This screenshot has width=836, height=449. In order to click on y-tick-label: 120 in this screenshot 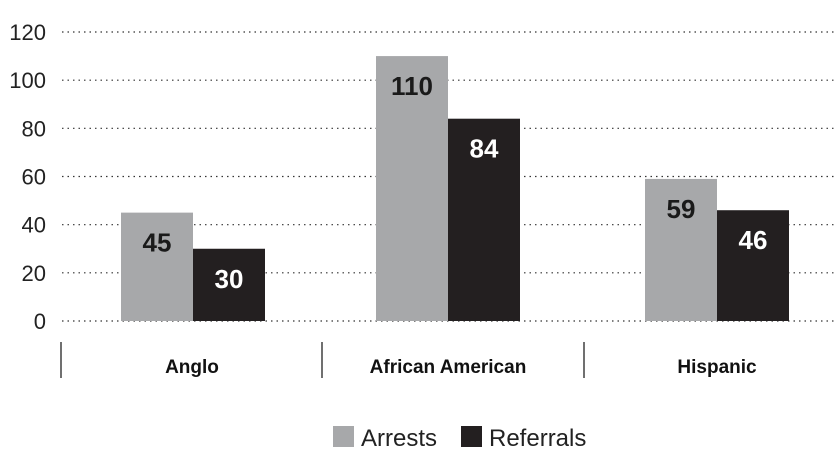, I will do `click(27, 32)`.